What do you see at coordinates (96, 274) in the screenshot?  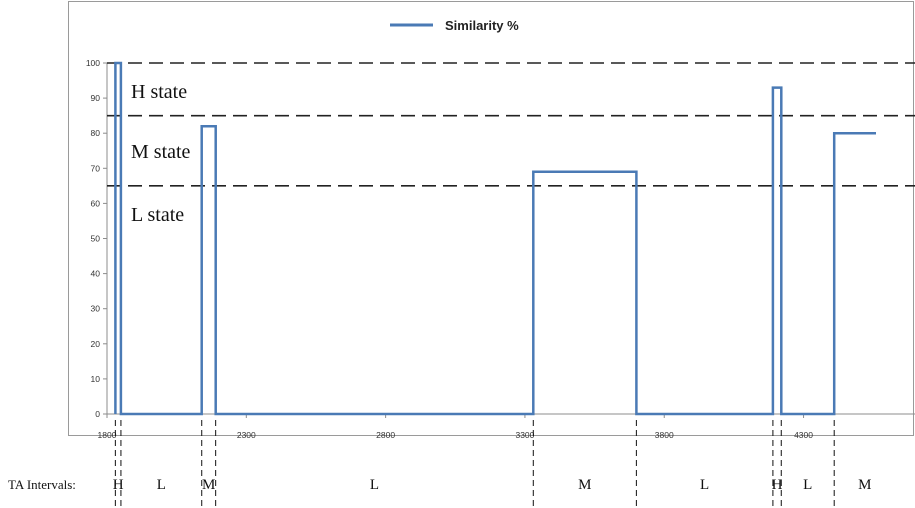 I see `y-tick-label: 40` at bounding box center [96, 274].